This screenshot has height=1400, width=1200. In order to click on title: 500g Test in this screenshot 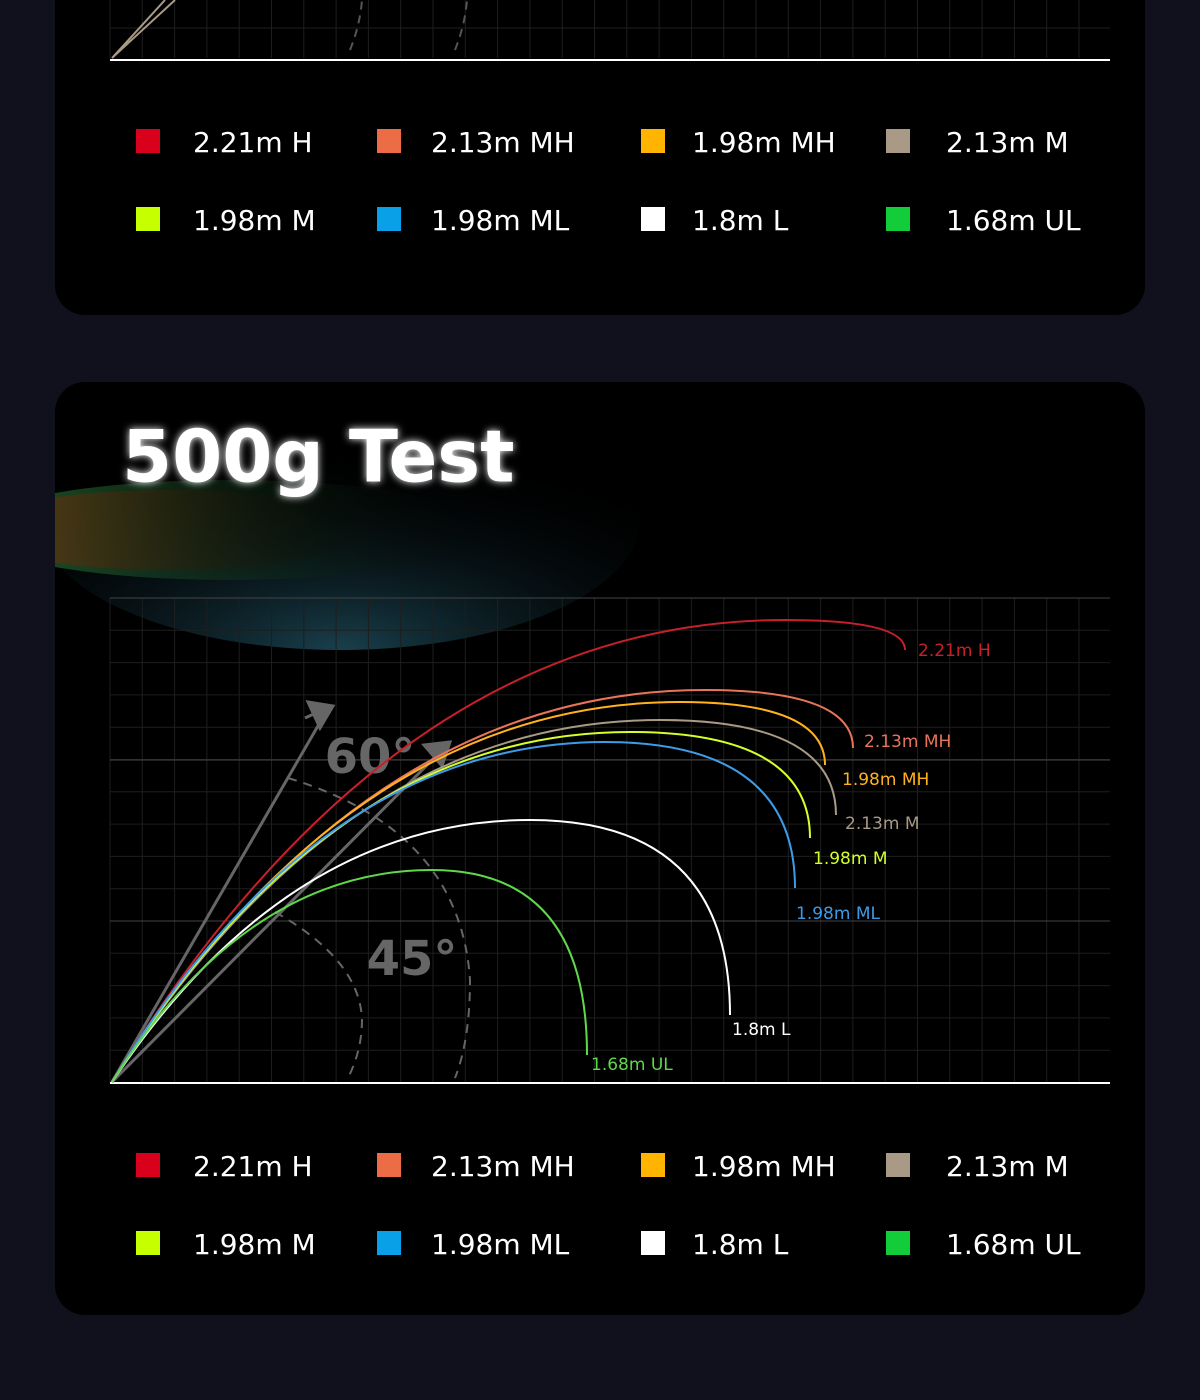, I will do `click(318, 457)`.